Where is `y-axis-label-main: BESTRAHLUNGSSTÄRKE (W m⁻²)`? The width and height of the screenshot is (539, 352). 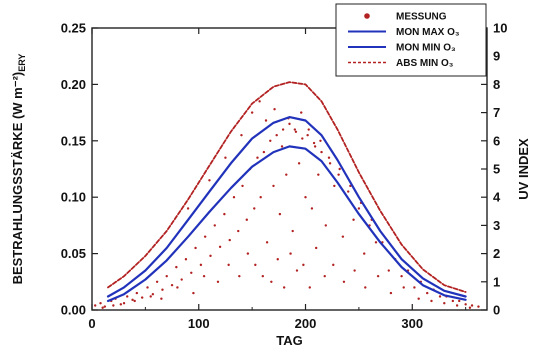
y-axis-label-main: BESTRAHLUNGSSTÄRKE (W m⁻²) is located at coordinates (17, 178).